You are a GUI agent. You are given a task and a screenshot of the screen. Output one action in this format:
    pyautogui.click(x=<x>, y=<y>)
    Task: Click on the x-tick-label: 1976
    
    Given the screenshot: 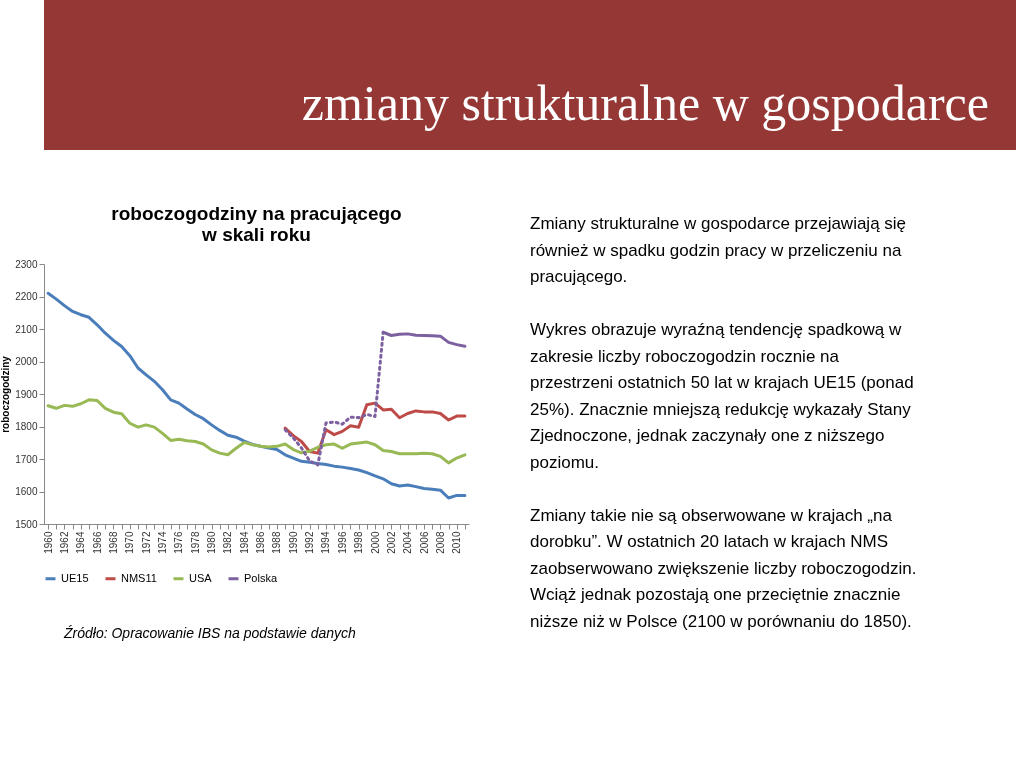 What is the action you would take?
    pyautogui.click(x=179, y=542)
    